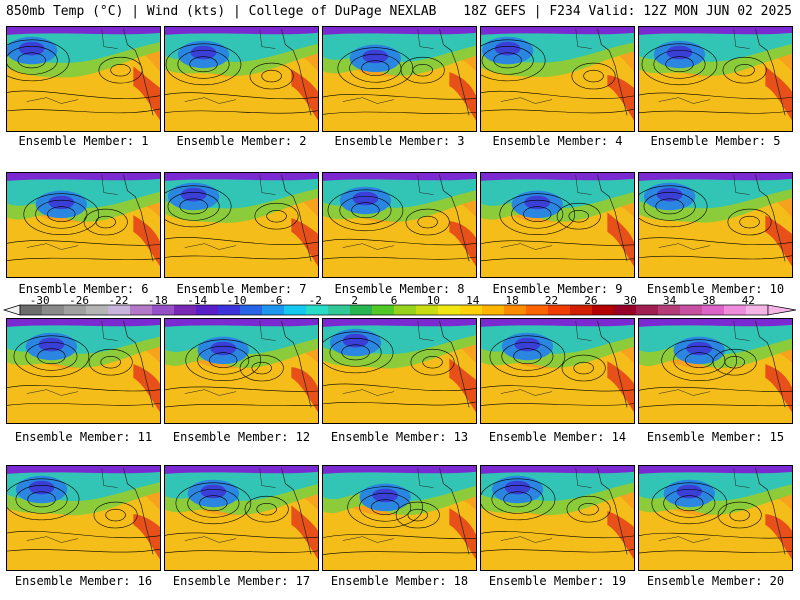  Describe the element at coordinates (83, 581) in the screenshot. I see `ensemble-member-label: Ensemble Member: 16` at that location.